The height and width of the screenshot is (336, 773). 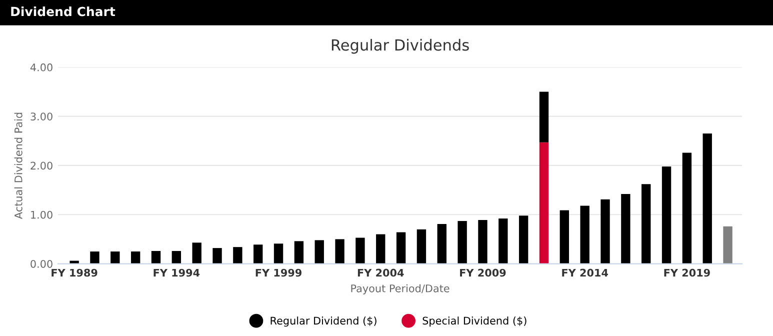 What do you see at coordinates (381, 272) in the screenshot?
I see `x-tick-label: FY 2004` at bounding box center [381, 272].